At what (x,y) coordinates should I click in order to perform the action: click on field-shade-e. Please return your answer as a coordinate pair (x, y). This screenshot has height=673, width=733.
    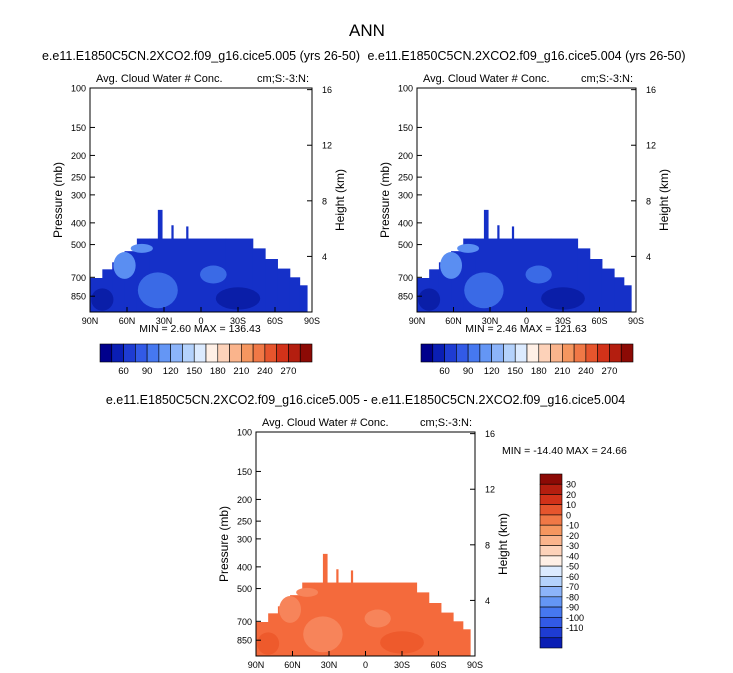
    Looking at the image, I should click on (563, 298).